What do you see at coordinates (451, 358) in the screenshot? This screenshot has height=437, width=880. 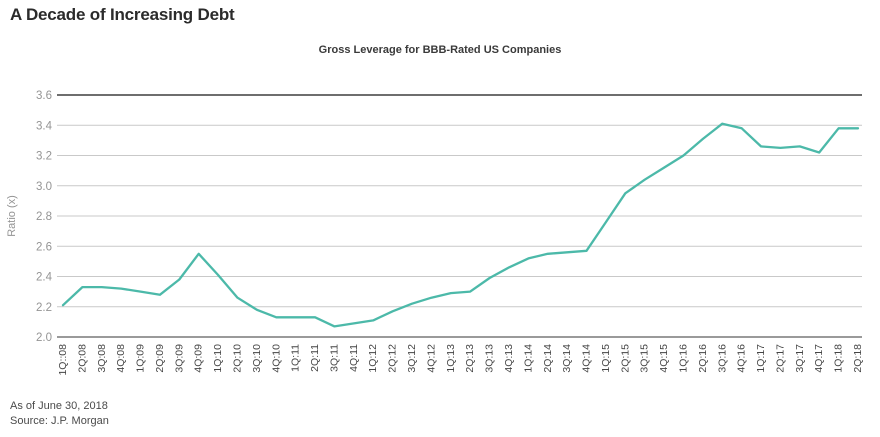 I see `x-tick-label: 1Q:13` at bounding box center [451, 358].